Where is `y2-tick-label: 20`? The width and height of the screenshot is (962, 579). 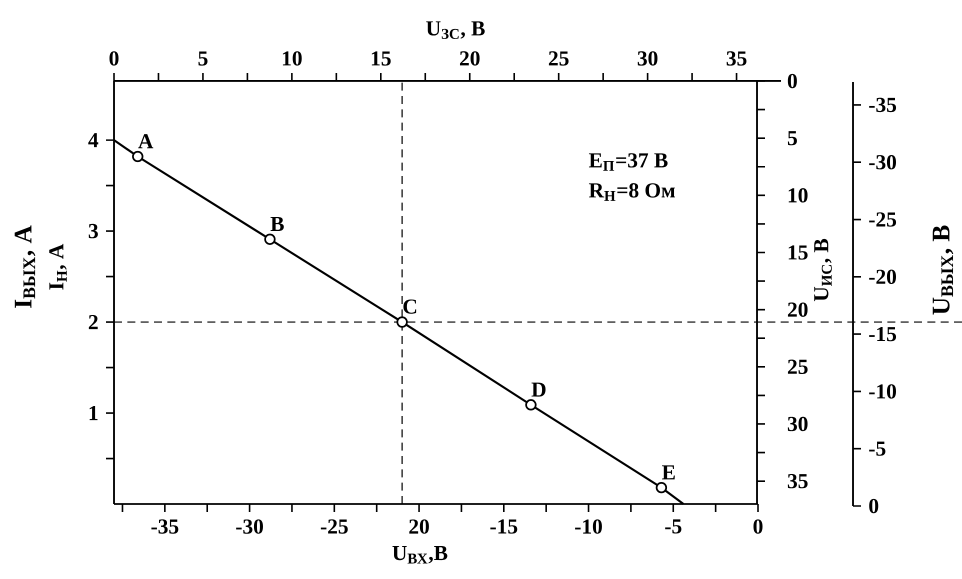 y2-tick-label: 20 is located at coordinates (798, 309).